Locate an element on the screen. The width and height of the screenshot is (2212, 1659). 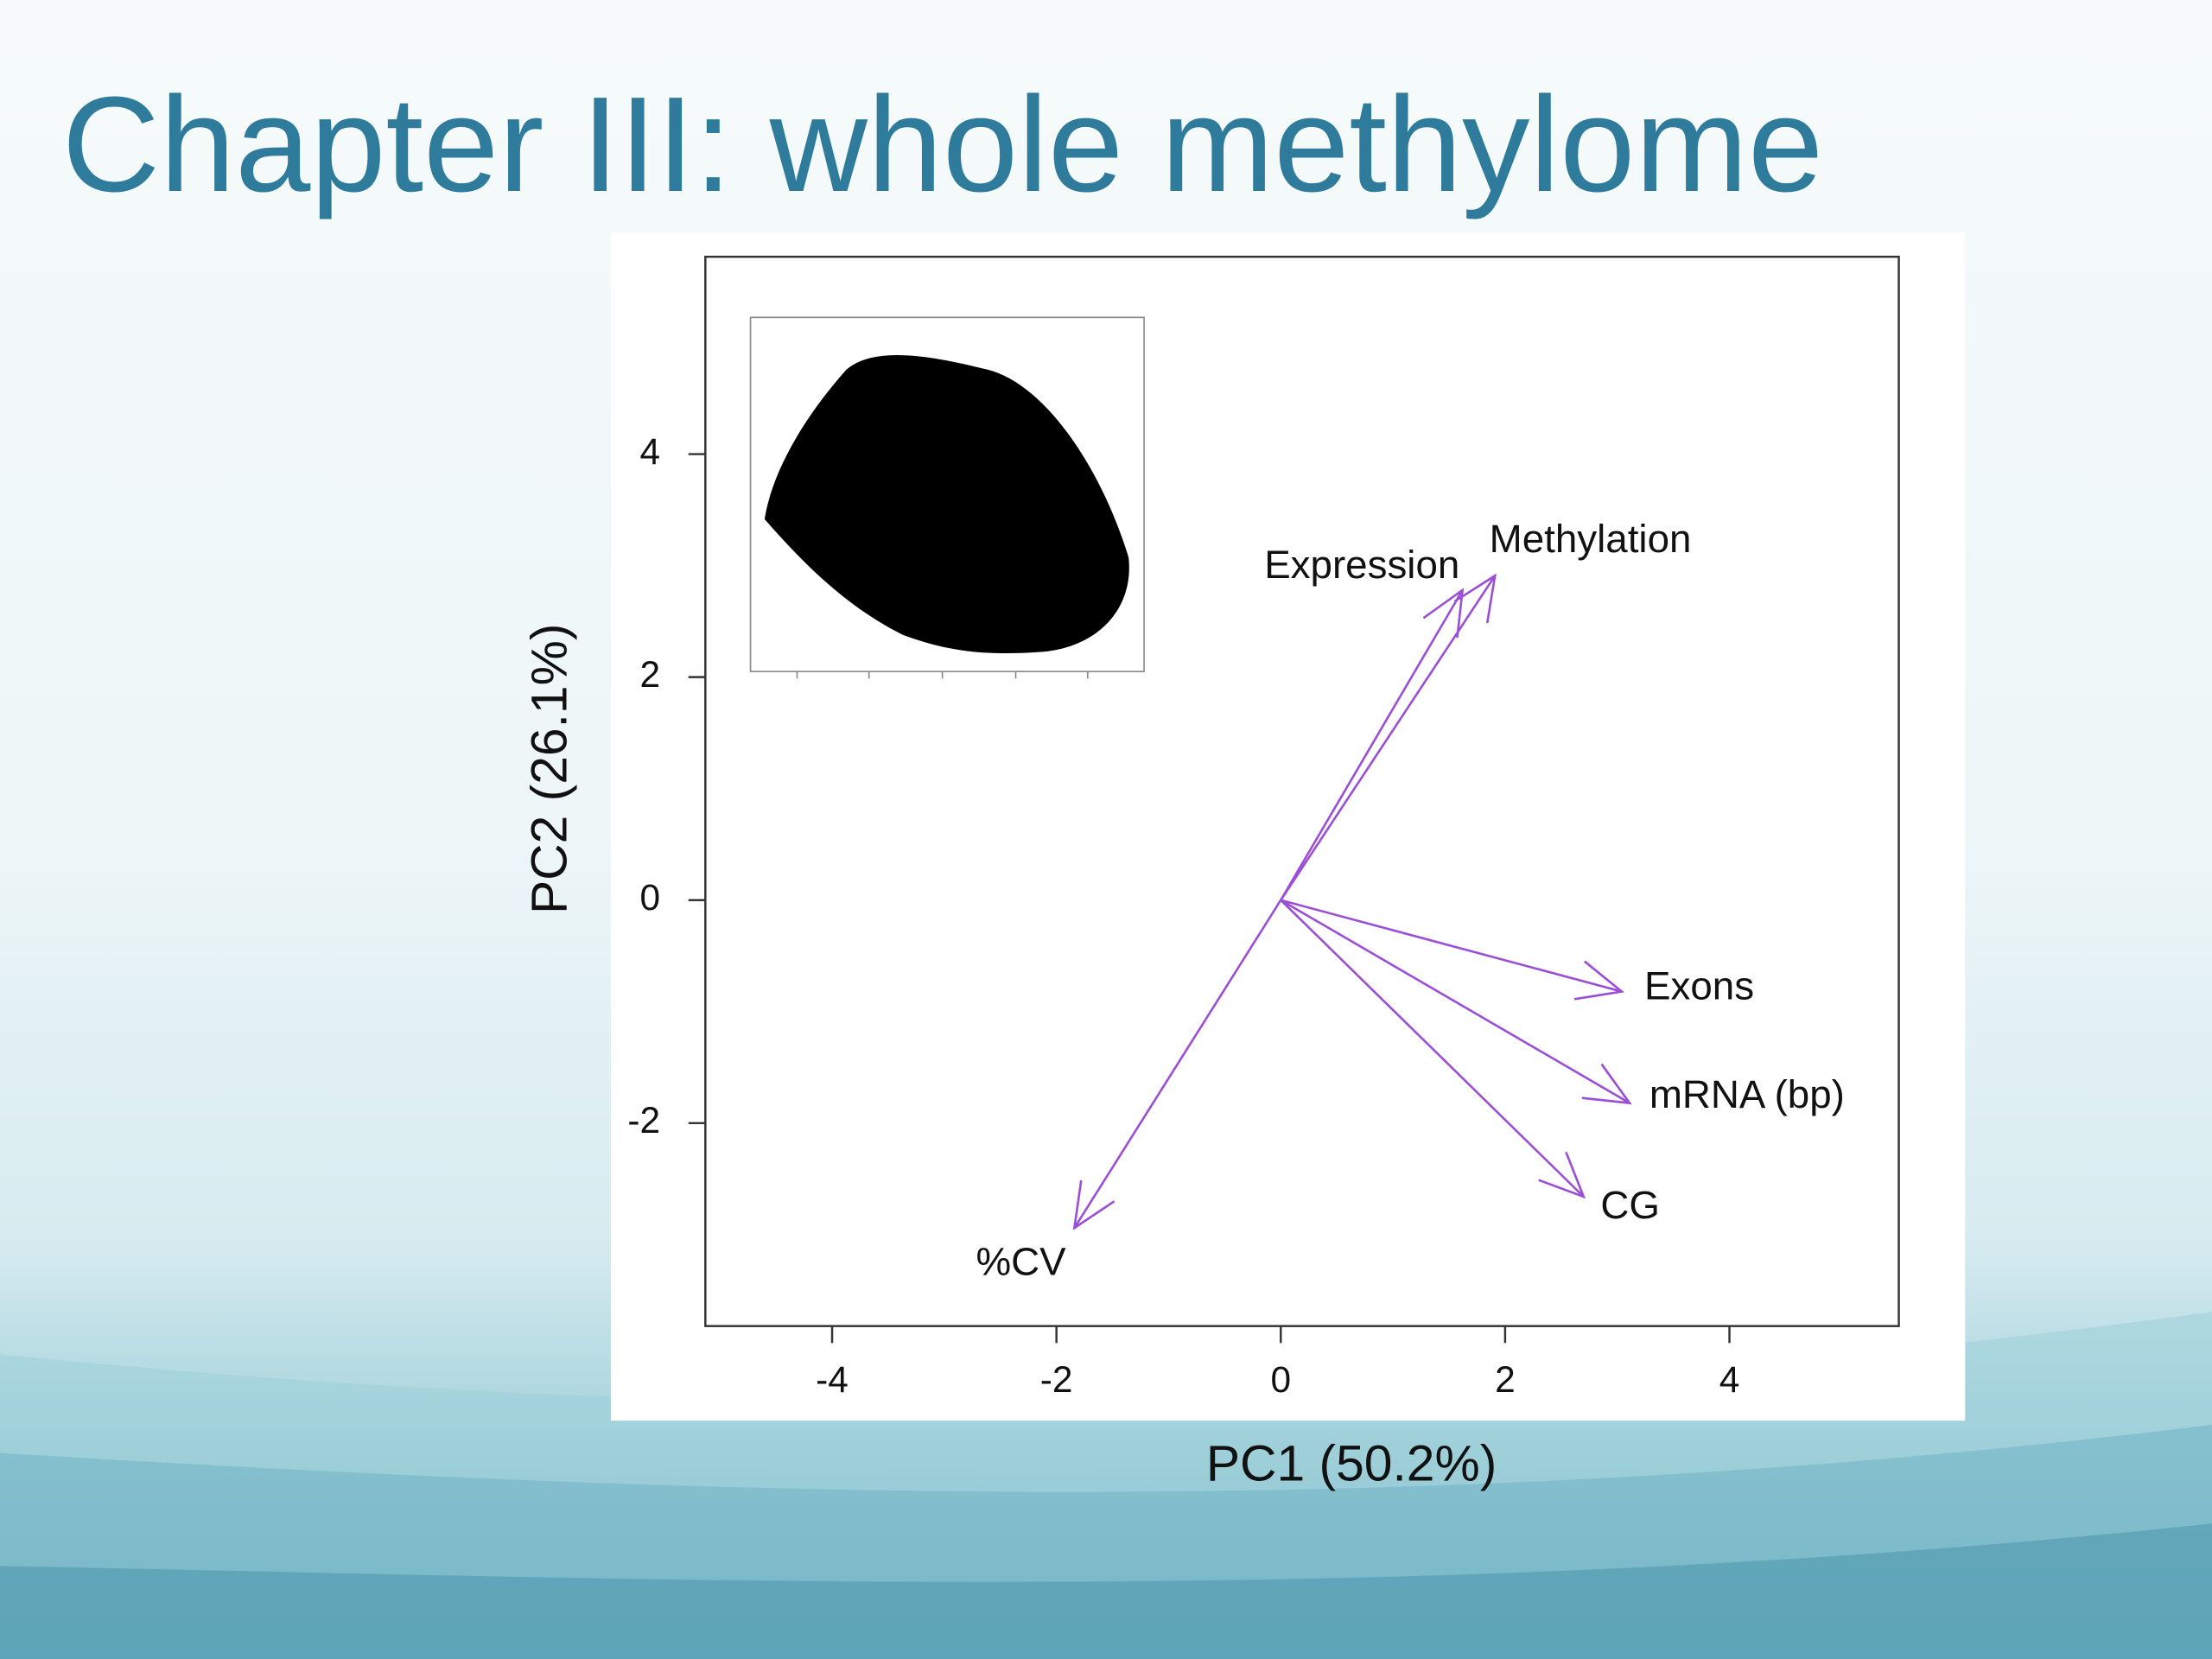
x-tick-label: 4 is located at coordinates (1729, 1379).